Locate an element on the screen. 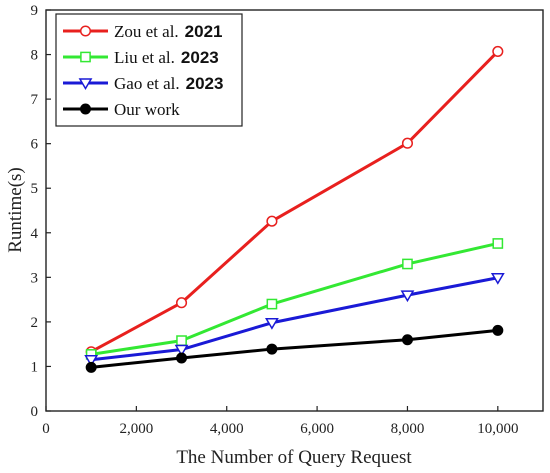 The height and width of the screenshot is (473, 550). y-tick-label: 5 is located at coordinates (35, 189).